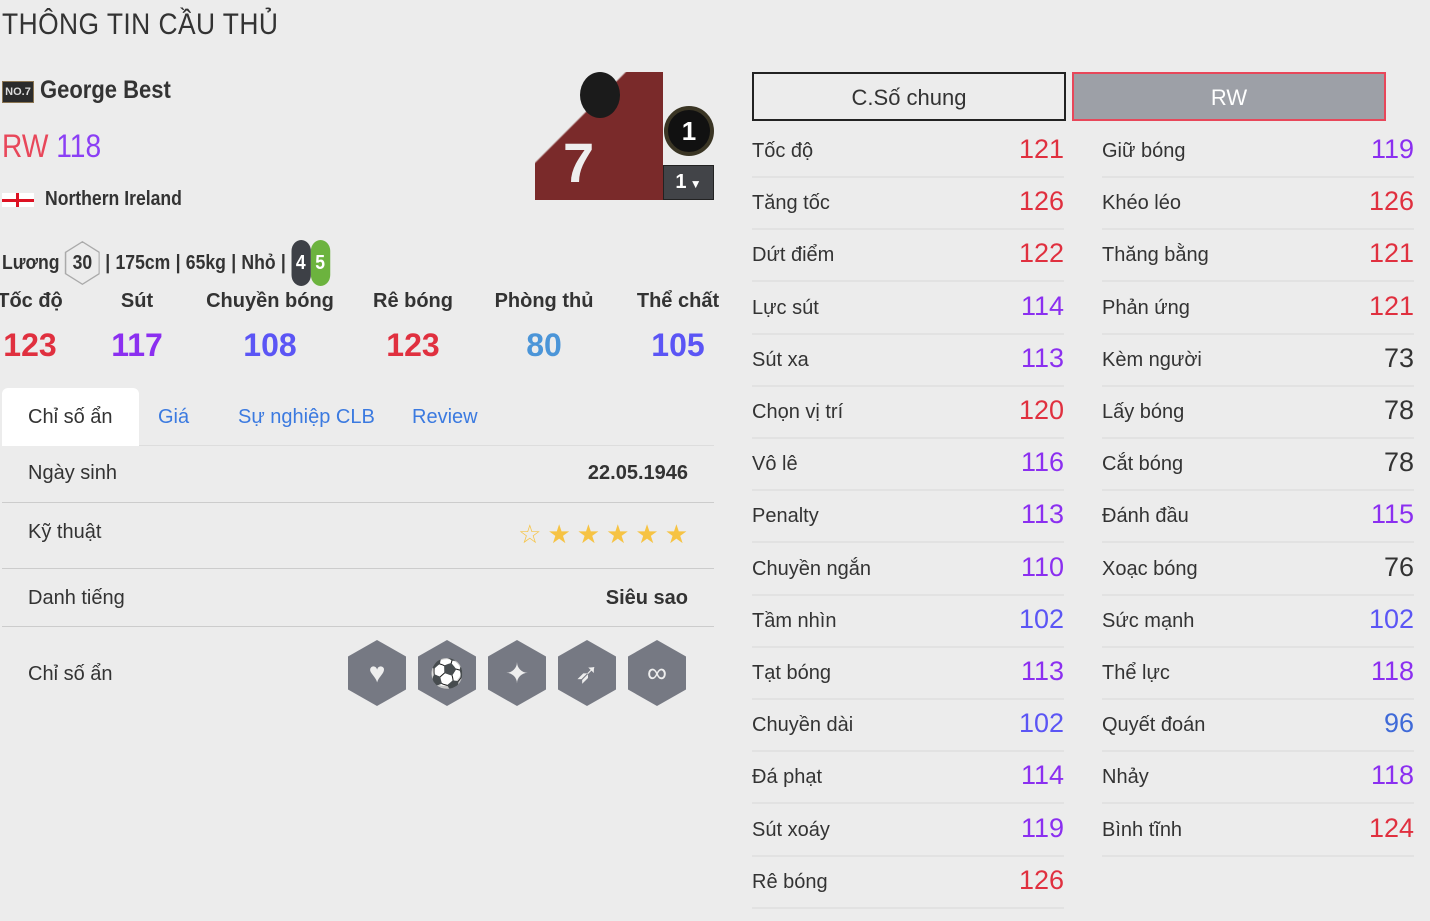  I want to click on weight: 65kg, so click(205, 262).